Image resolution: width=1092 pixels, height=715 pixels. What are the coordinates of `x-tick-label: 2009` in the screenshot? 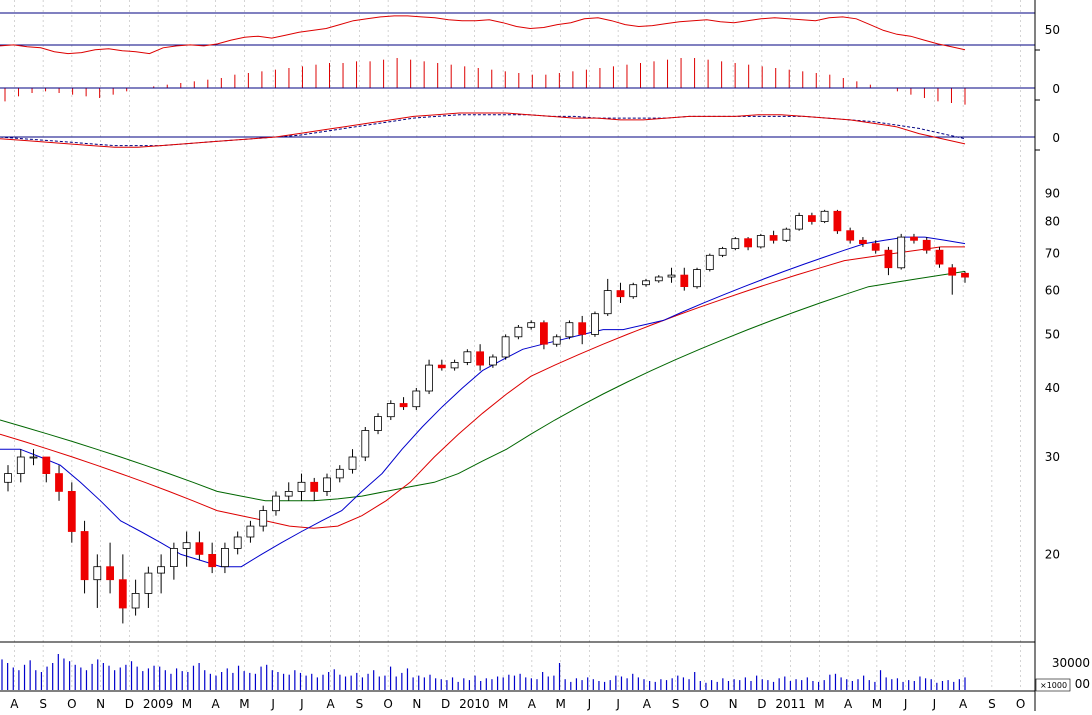 It's located at (158, 704).